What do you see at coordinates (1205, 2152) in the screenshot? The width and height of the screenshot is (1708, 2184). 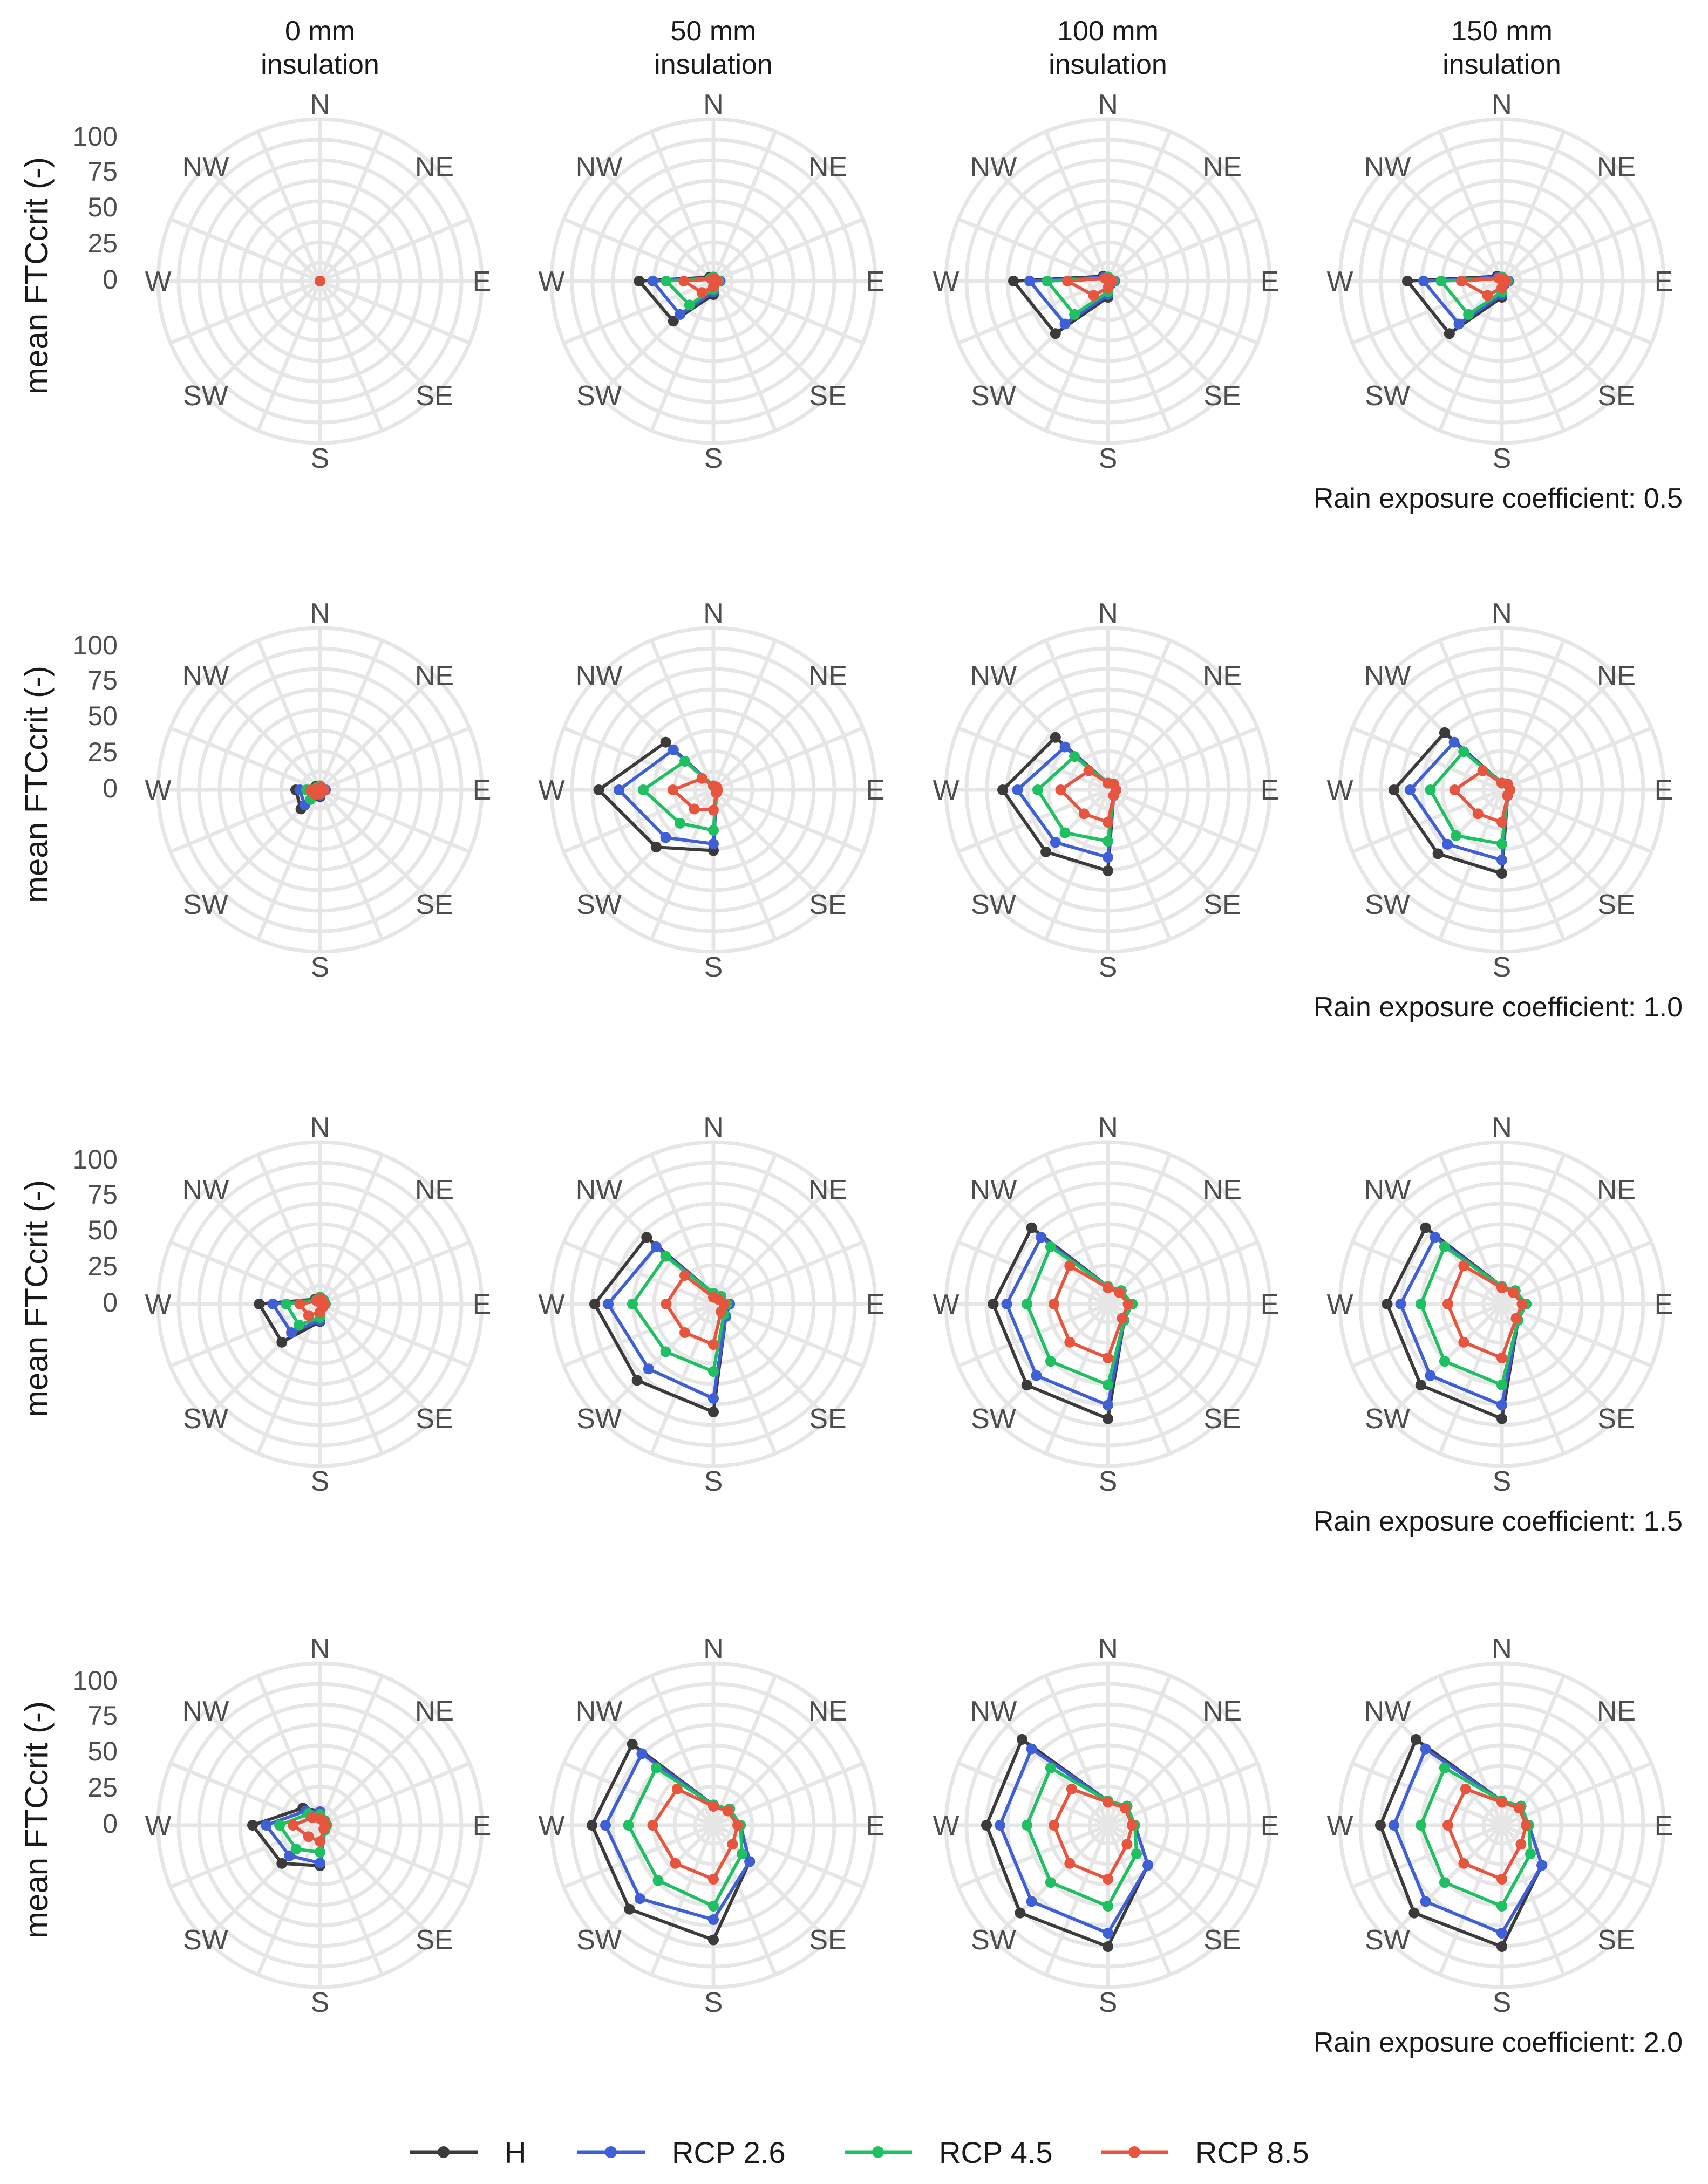 I see `legend-item: RCP 8.5` at bounding box center [1205, 2152].